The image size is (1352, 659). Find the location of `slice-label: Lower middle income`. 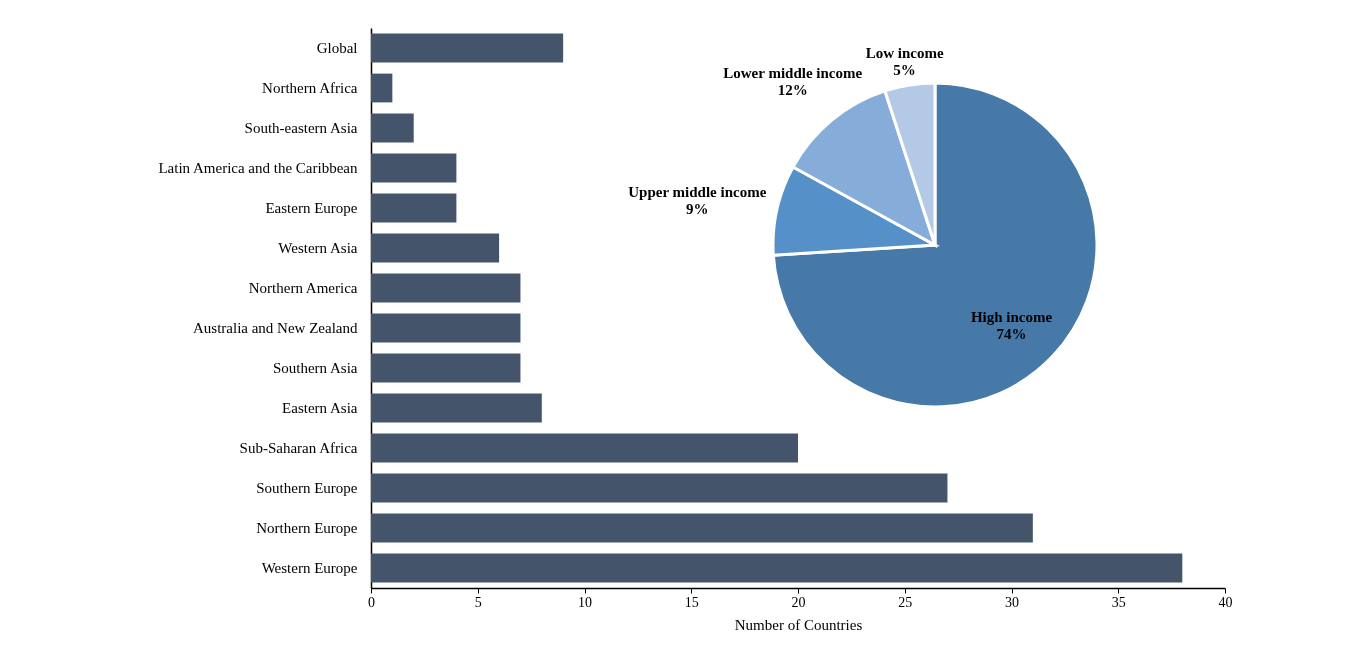

slice-label: Lower middle income is located at coordinates (793, 72).